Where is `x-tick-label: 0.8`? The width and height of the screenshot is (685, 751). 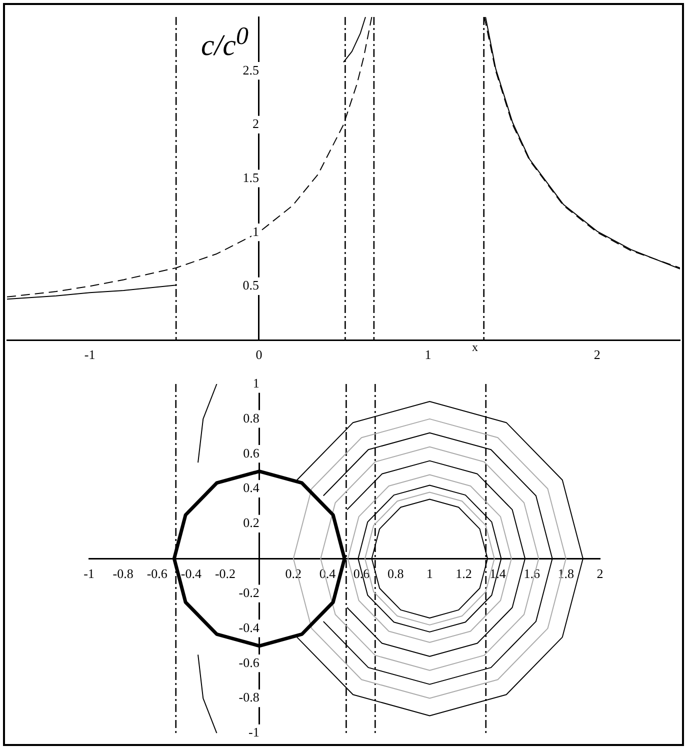 x-tick-label: 0.8 is located at coordinates (395, 573).